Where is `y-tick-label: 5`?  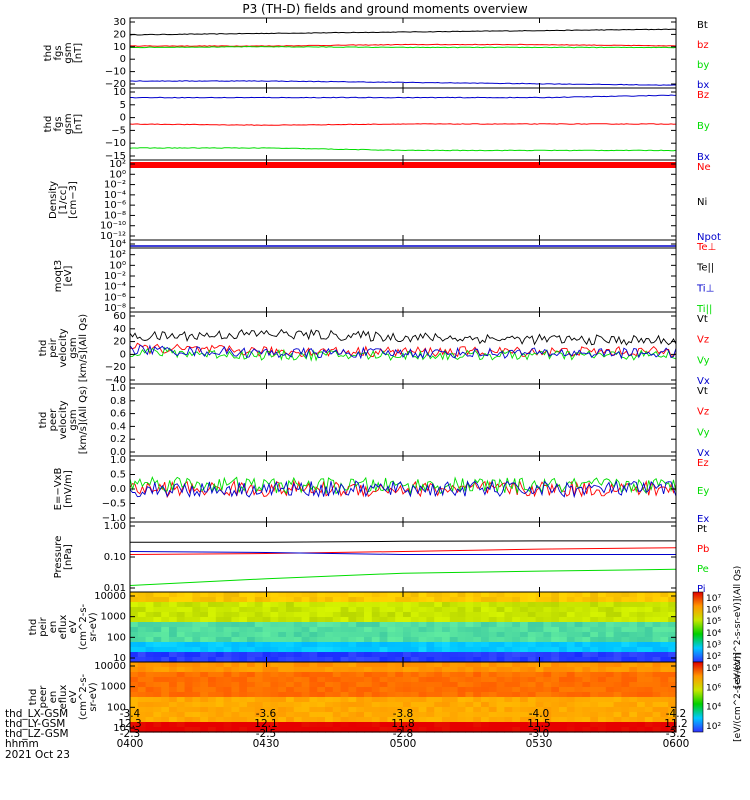
y-tick-label: 5 is located at coordinates (123, 105).